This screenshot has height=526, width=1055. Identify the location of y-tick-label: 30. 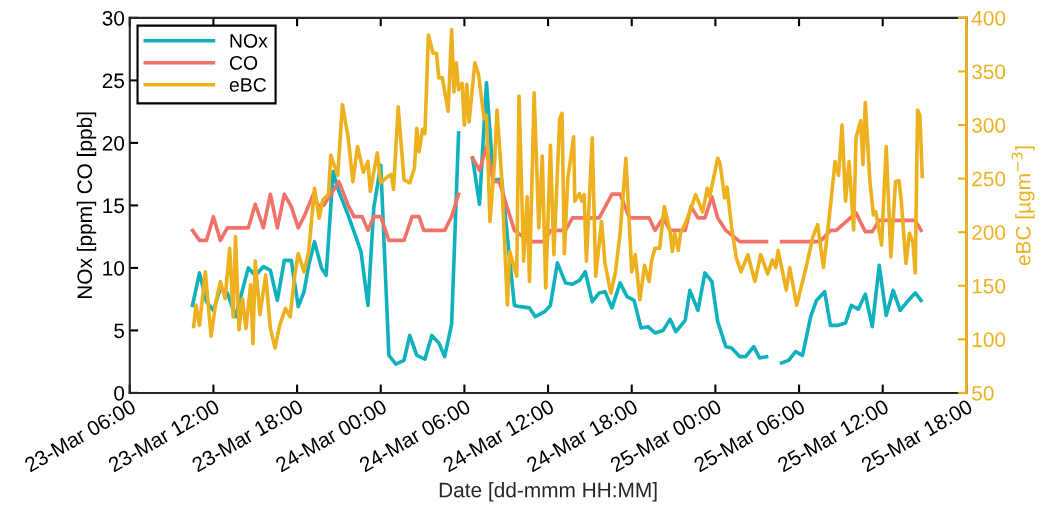
(113, 18).